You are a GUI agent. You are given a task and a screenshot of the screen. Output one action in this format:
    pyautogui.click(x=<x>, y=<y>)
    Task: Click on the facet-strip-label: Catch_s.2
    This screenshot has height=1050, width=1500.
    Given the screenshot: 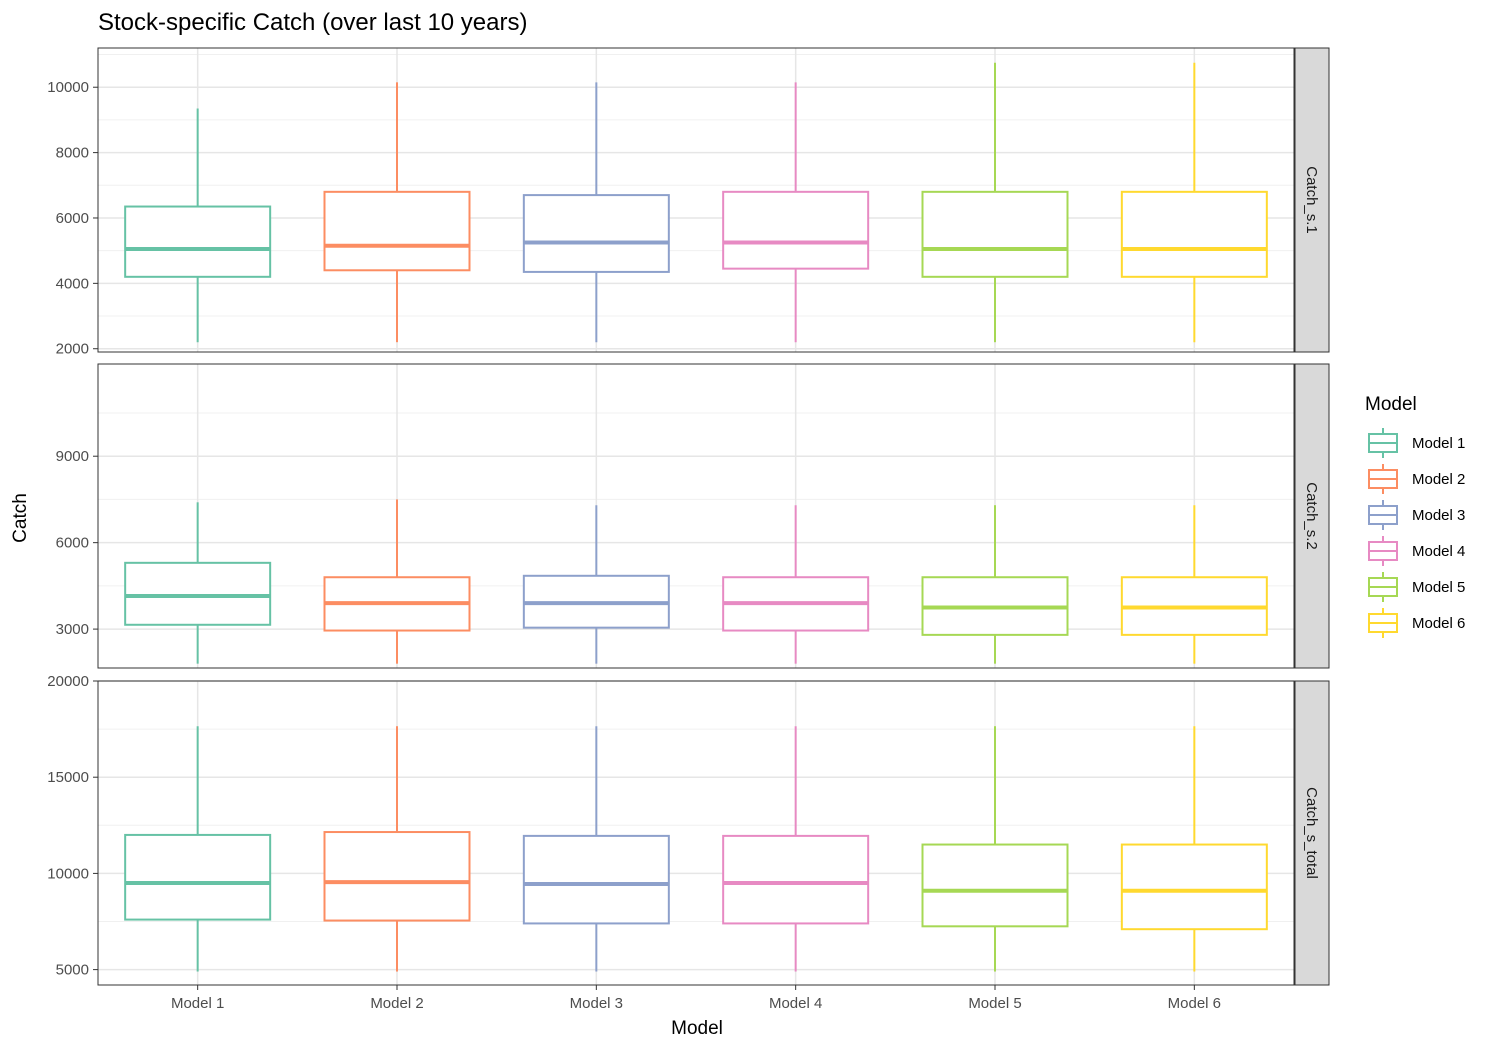 What is the action you would take?
    pyautogui.click(x=1311, y=516)
    